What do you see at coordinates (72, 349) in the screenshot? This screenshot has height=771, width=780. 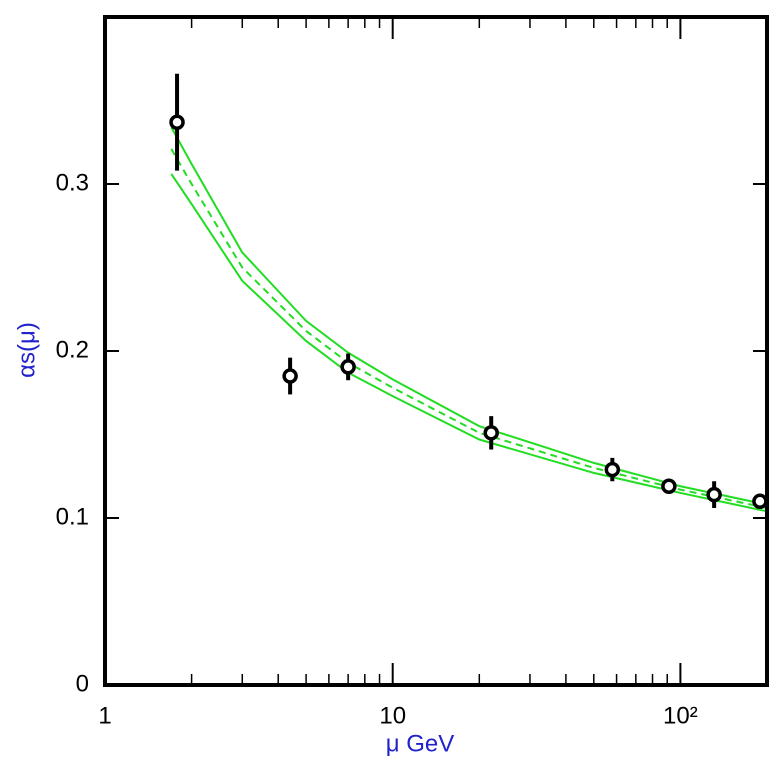 I see `y-tick-label: 0.2` at bounding box center [72, 349].